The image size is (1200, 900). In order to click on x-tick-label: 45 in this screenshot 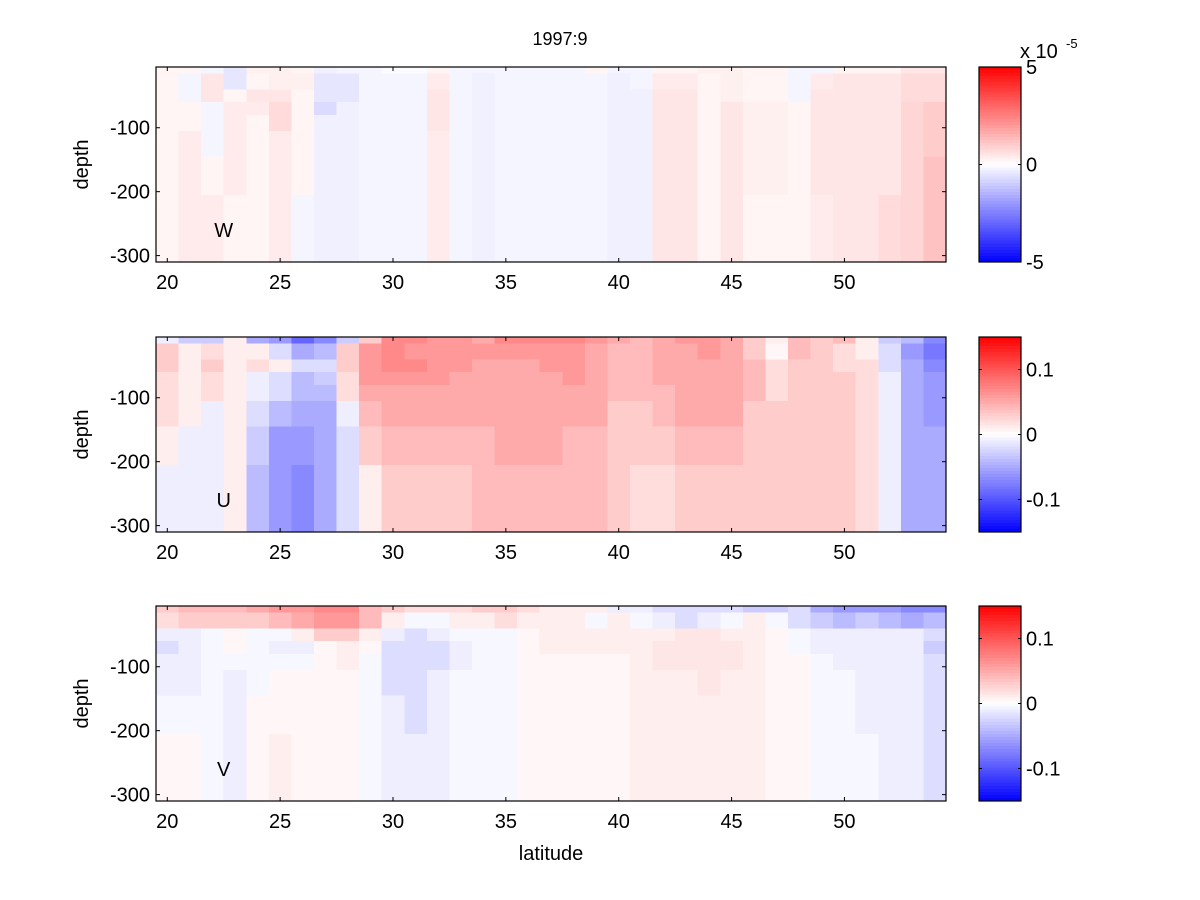, I will do `click(731, 822)`.